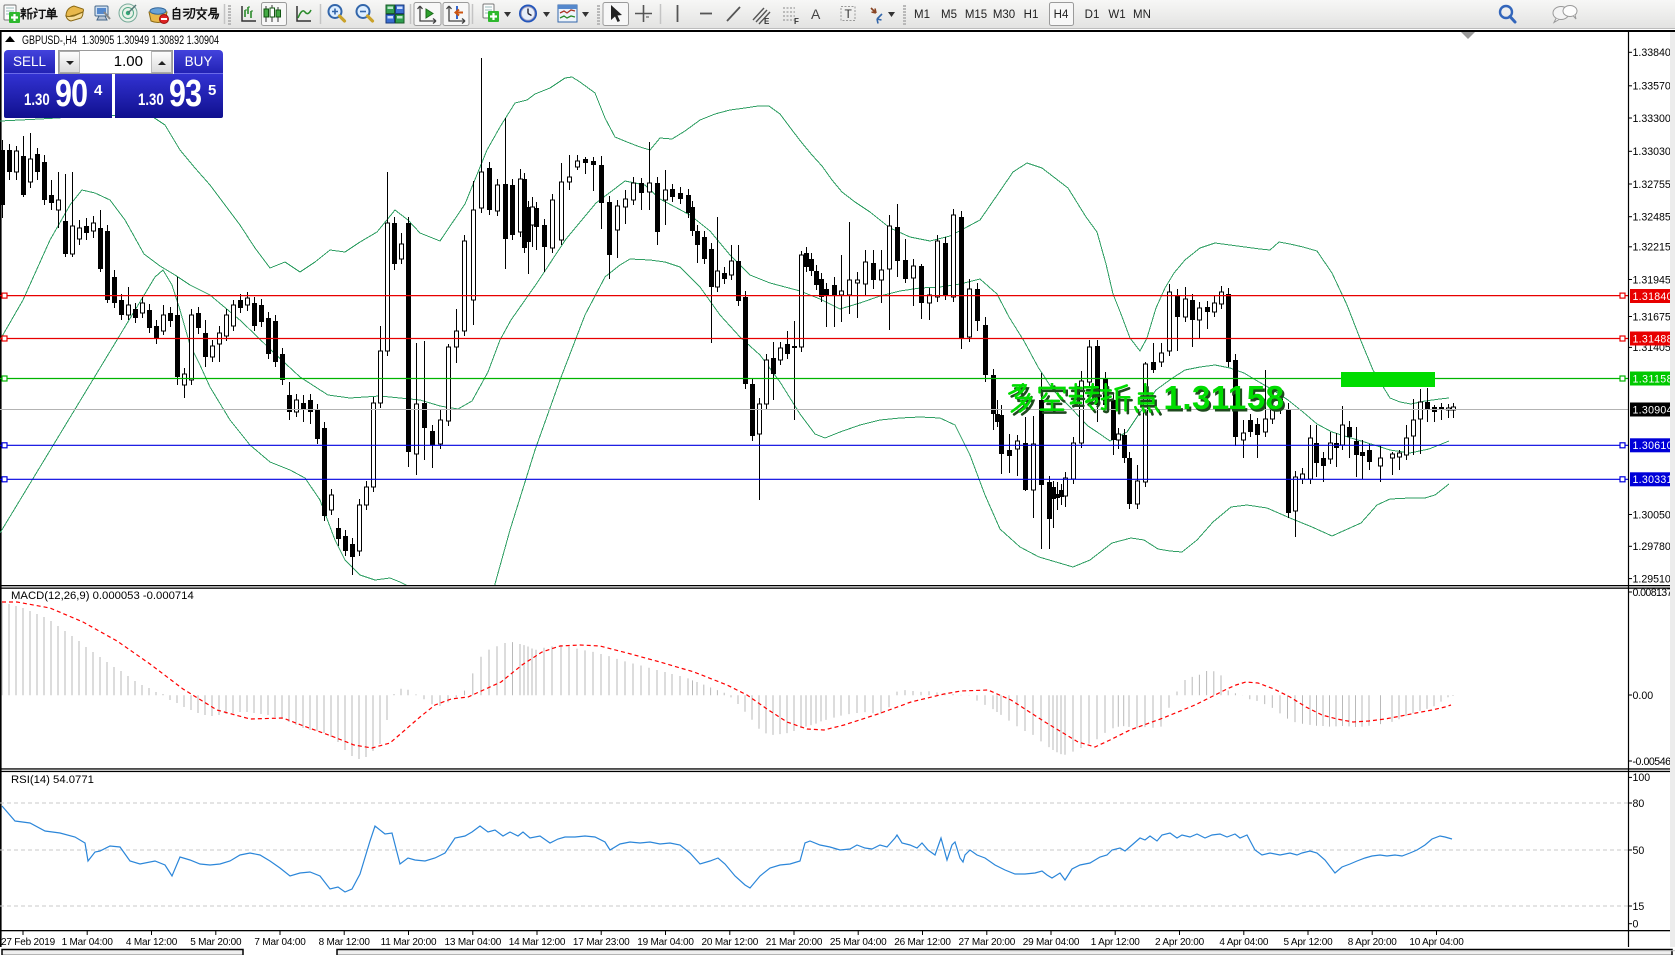  Describe the element at coordinates (1639, 804) in the screenshot. I see `svg-text: 80` at that location.